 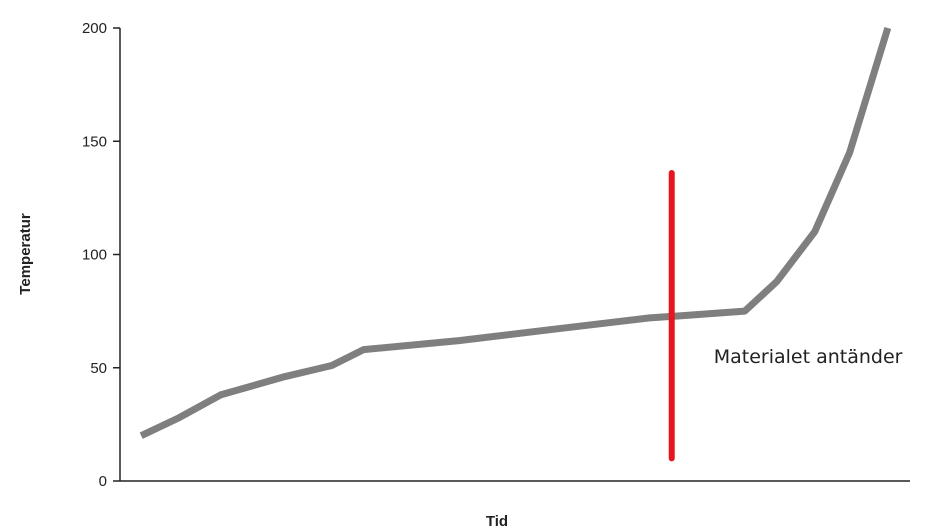 What do you see at coordinates (497, 521) in the screenshot?
I see `x-axis-label: Tid` at bounding box center [497, 521].